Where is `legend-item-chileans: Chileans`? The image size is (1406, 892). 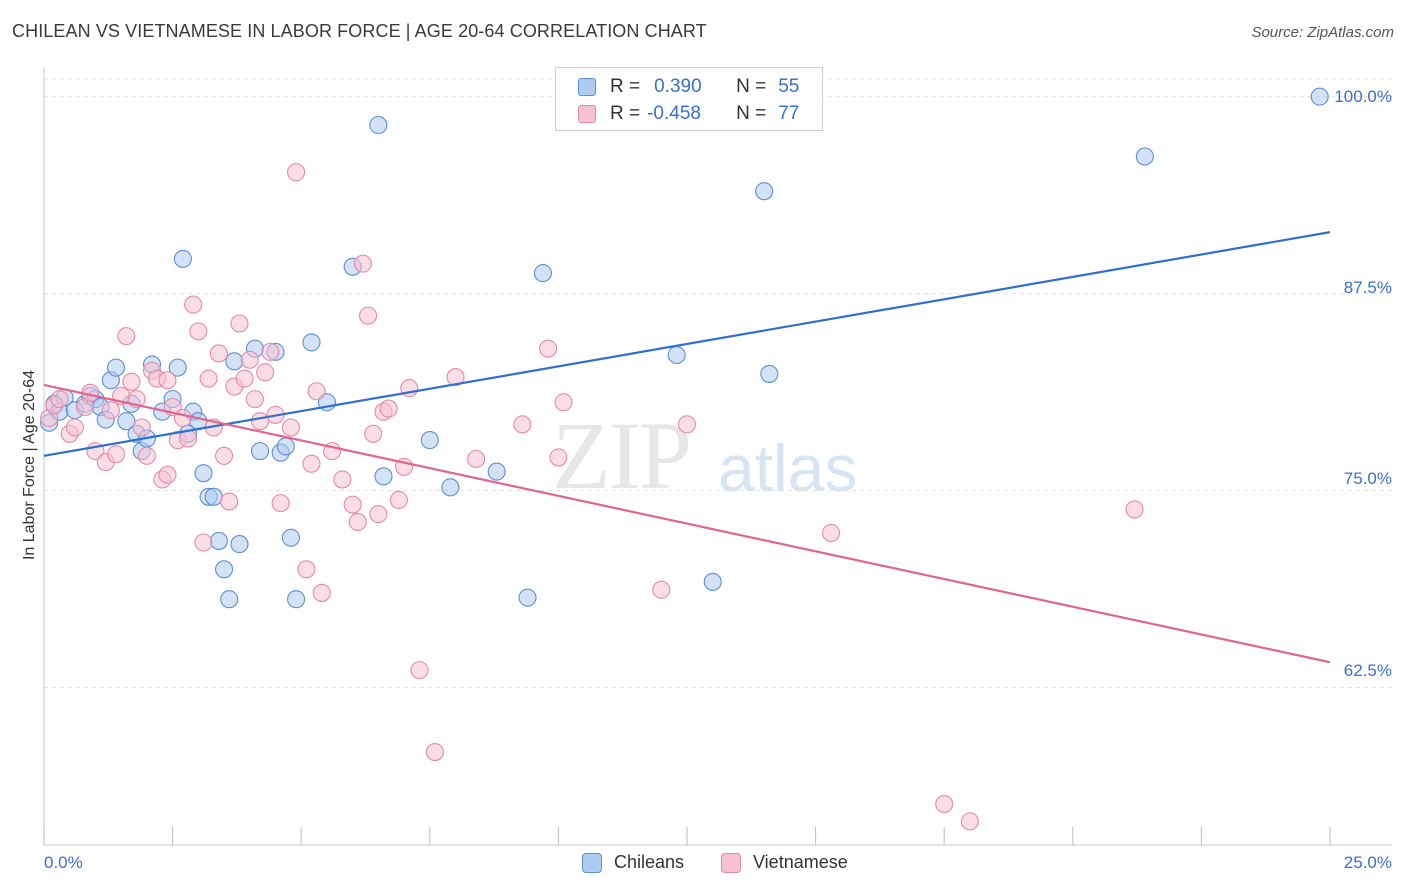 legend-item-chileans: Chileans is located at coordinates (633, 862).